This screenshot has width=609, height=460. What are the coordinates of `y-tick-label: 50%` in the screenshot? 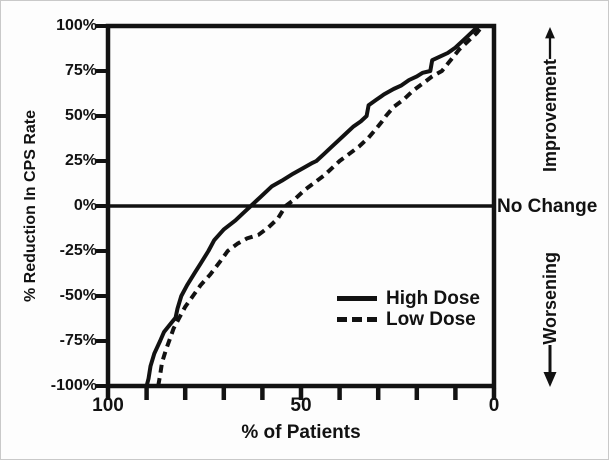 It's located at (80, 115).